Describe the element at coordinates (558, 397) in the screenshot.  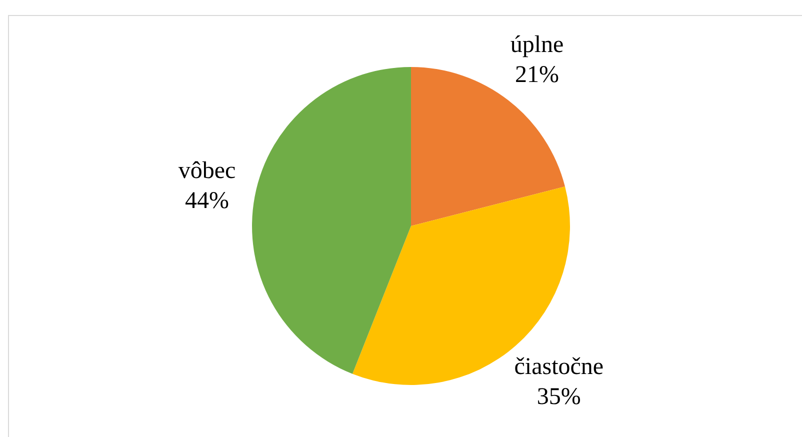
I see `data-label: 35%` at that location.